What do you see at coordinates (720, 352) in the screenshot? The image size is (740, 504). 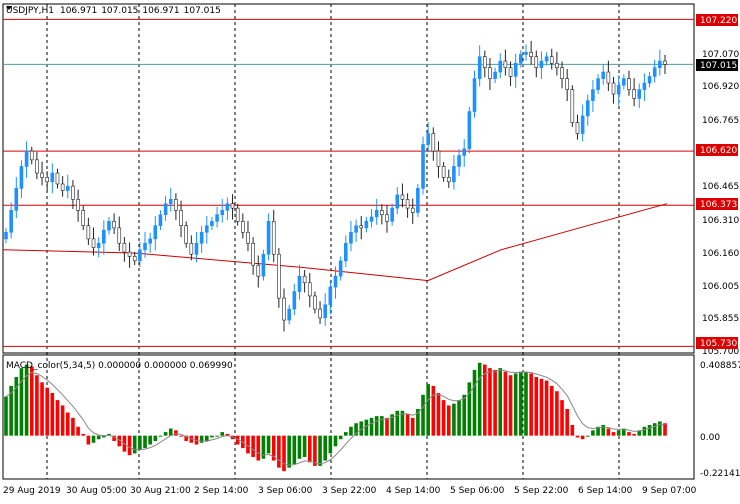 I see `price-tick: 105.700` at bounding box center [720, 352].